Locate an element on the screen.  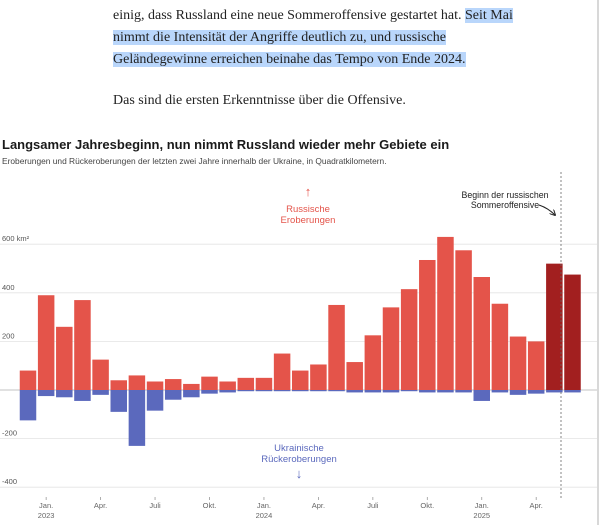
offensive-arrow is located at coordinates (546, 209).